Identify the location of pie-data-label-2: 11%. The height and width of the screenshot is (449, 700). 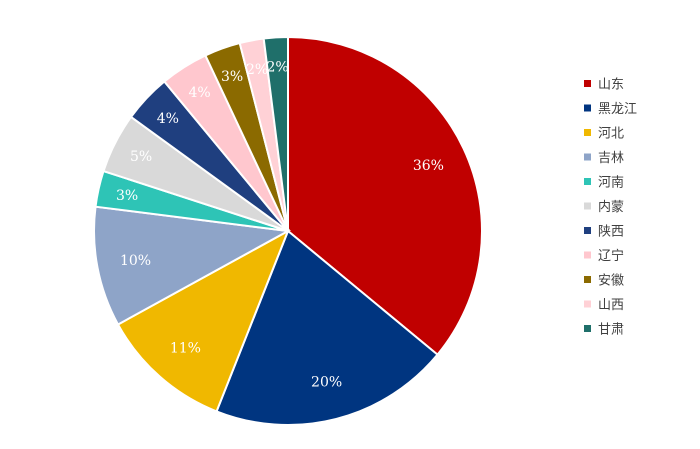
(185, 348).